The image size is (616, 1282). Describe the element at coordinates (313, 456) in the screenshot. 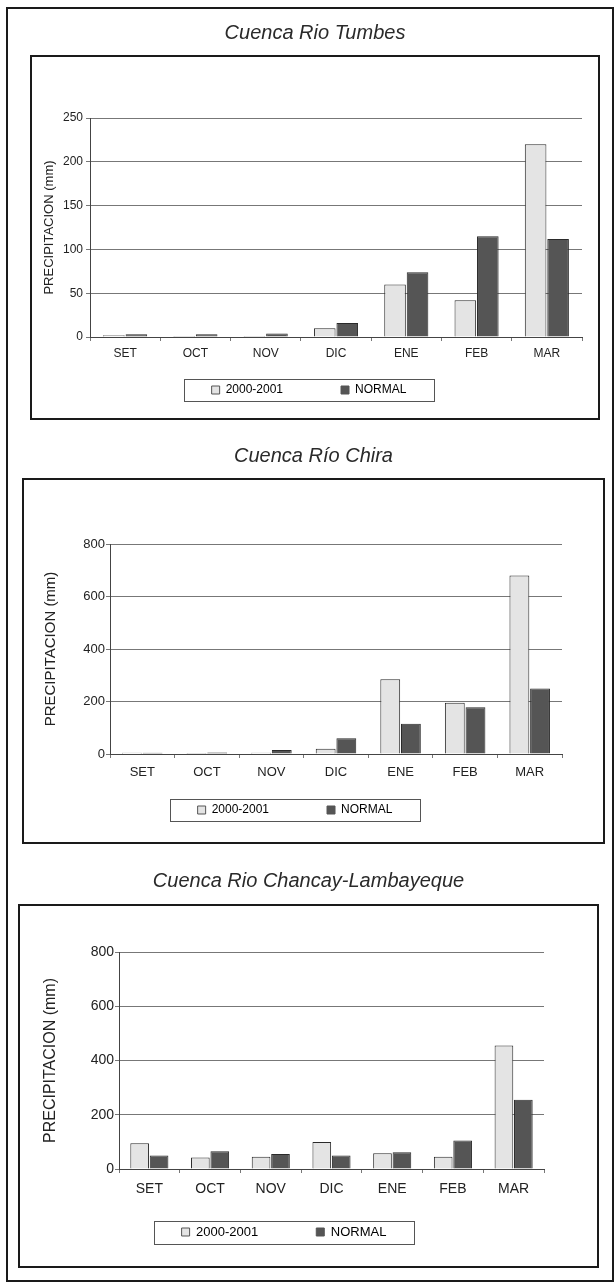

I see `chart-title: Cuenca Río Chira` at that location.